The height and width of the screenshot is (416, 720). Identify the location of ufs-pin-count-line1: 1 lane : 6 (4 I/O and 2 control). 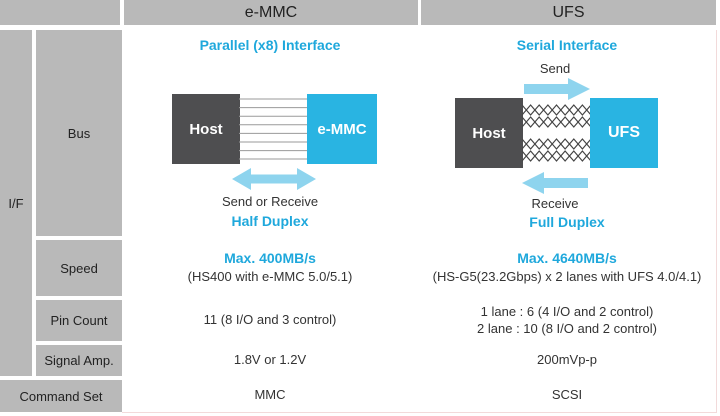
(567, 311).